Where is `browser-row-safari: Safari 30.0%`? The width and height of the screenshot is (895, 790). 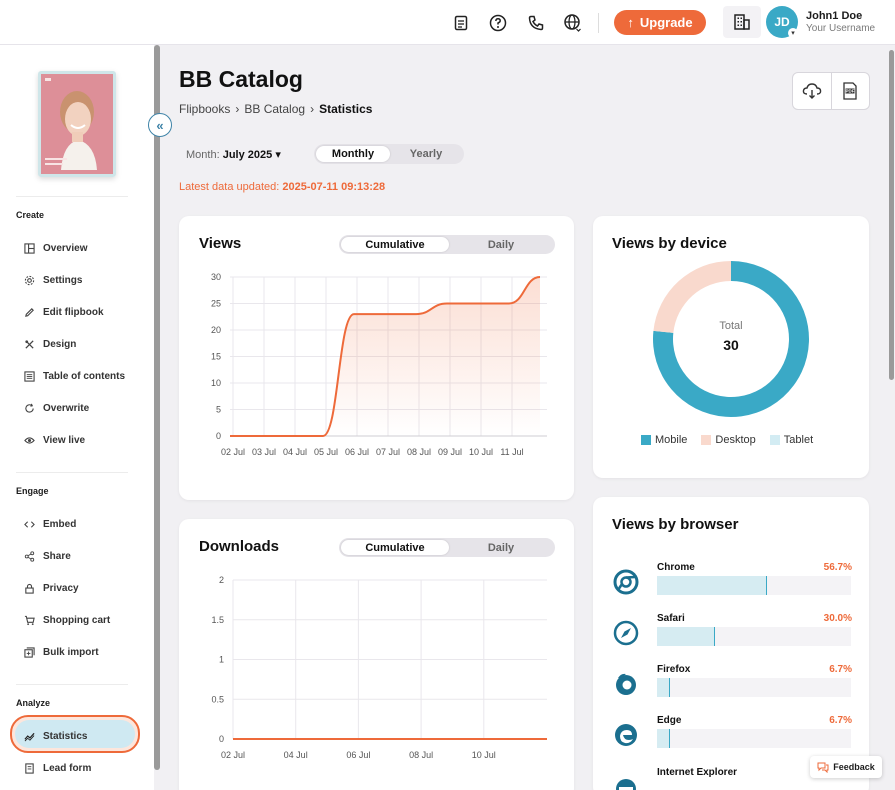
browser-row-safari: Safari 30.0% is located at coordinates (732, 633).